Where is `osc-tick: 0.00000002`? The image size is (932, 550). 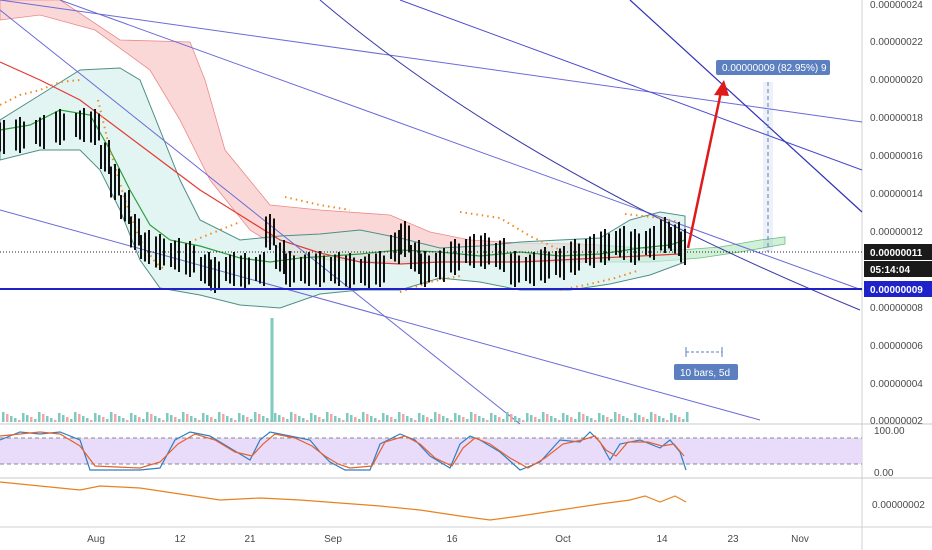 osc-tick: 0.00000002 is located at coordinates (898, 505).